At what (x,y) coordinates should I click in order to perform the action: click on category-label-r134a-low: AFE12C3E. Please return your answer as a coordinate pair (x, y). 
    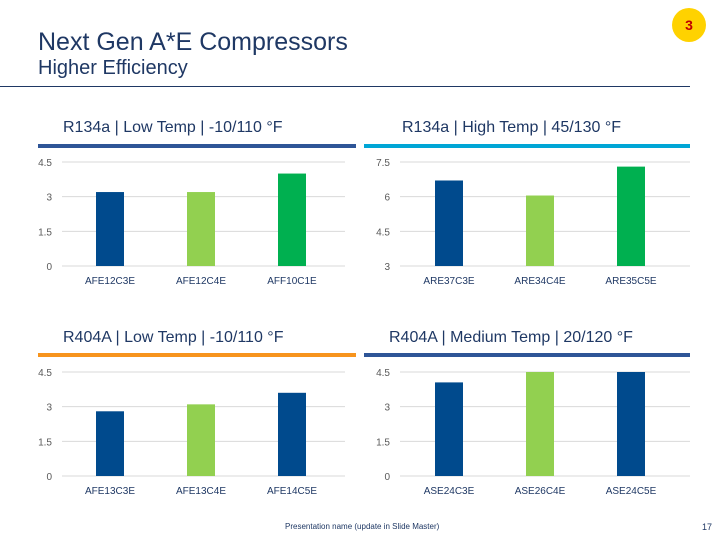
    Looking at the image, I should click on (110, 281).